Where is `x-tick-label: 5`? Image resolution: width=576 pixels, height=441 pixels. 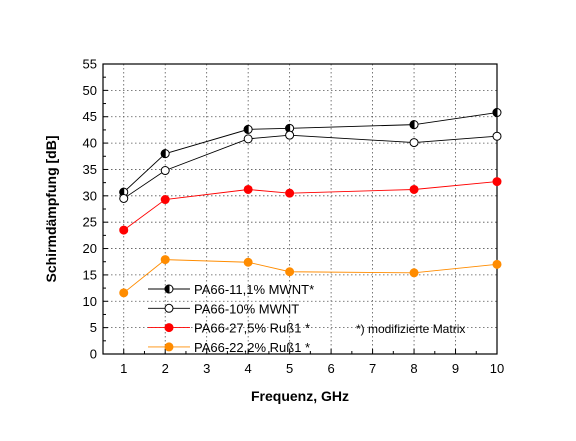 x-tick-label: 5 is located at coordinates (289, 368).